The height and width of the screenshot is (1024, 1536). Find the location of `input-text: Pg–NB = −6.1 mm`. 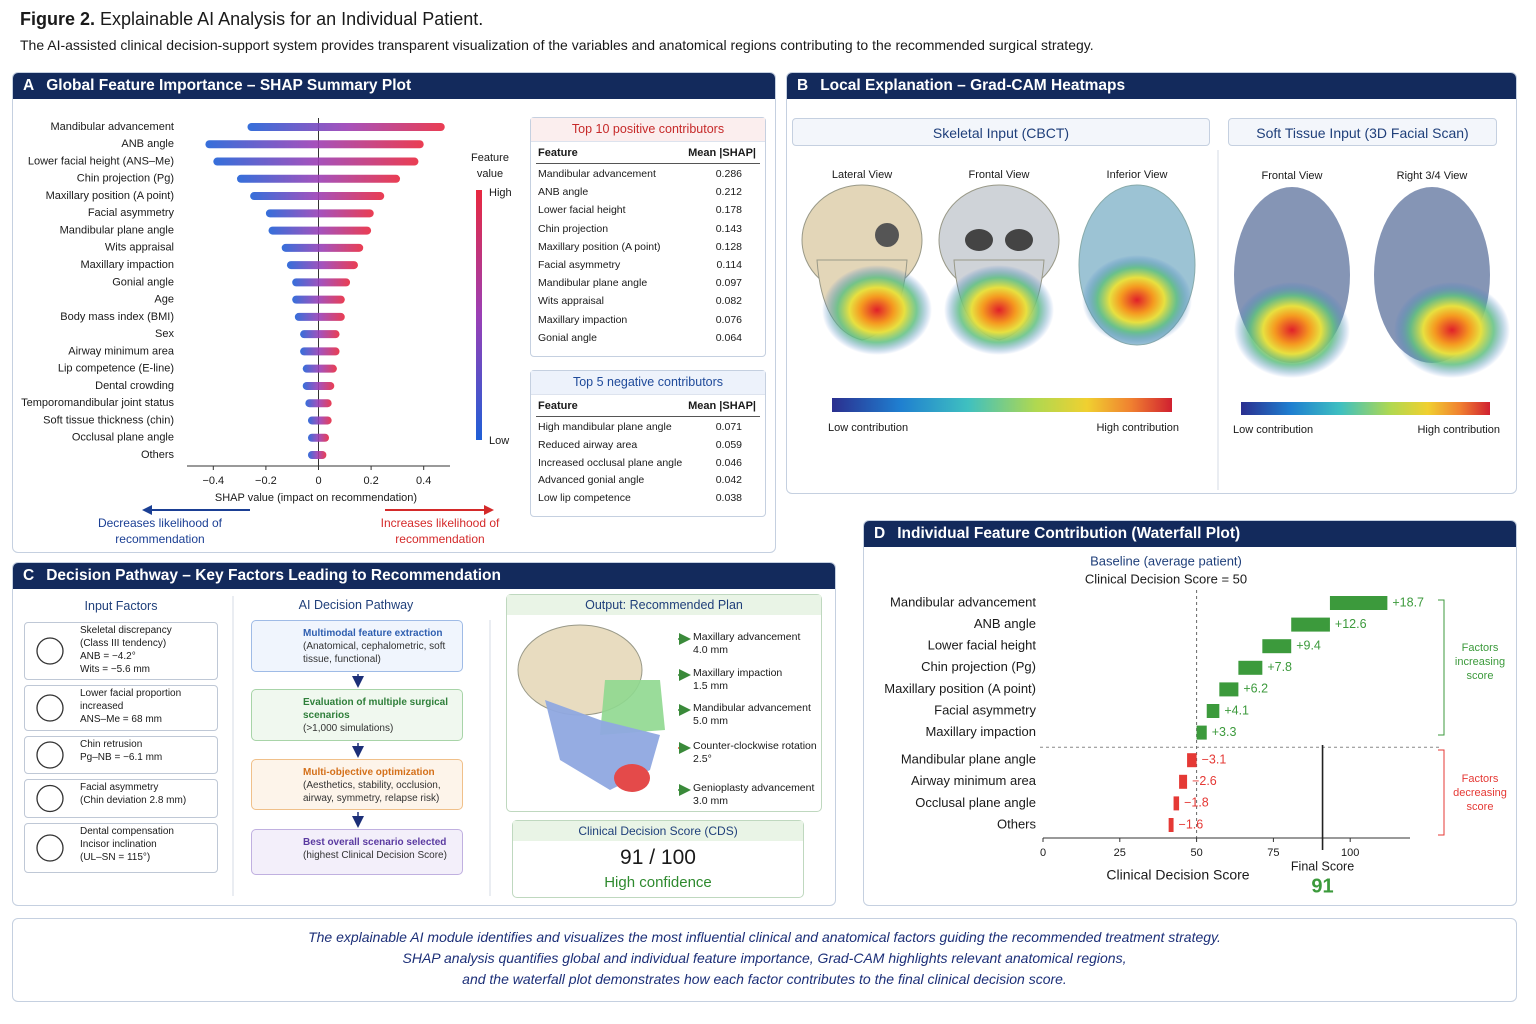

input-text: Pg–NB = −6.1 mm is located at coordinates (121, 757).